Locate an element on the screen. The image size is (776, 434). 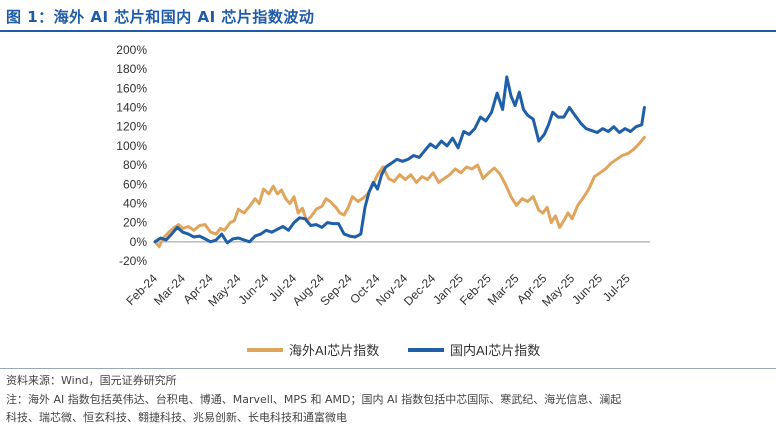
y-tick-label: 120% is located at coordinates (131, 127).